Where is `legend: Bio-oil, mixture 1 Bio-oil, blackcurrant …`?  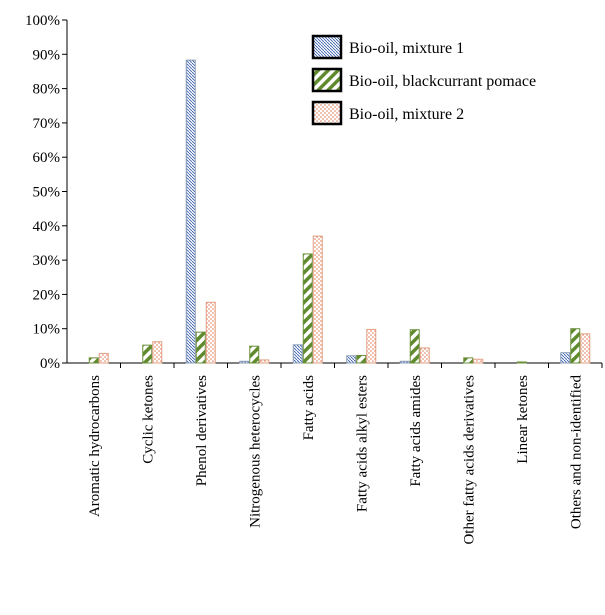
legend: Bio-oil, mixture 1 Bio-oil, blackcurrant … is located at coordinates (423, 80).